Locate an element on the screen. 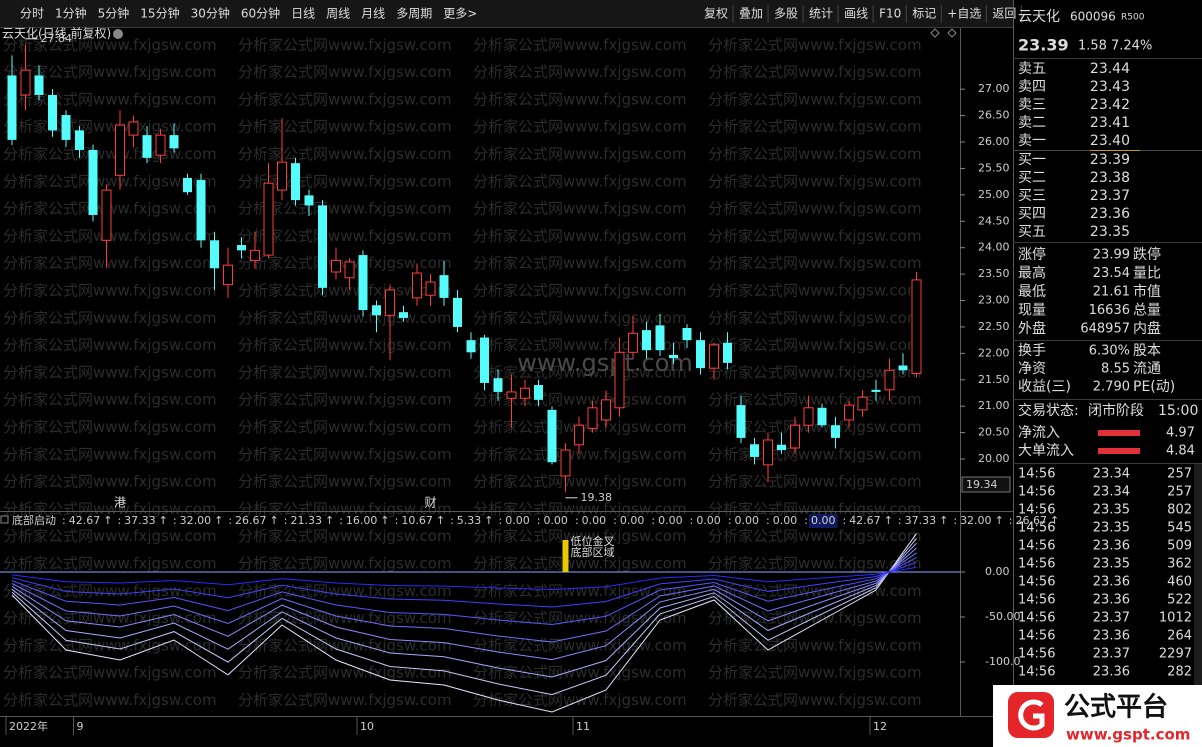 The image size is (1202, 747). y-tick-label: 25.50 is located at coordinates (994, 167).